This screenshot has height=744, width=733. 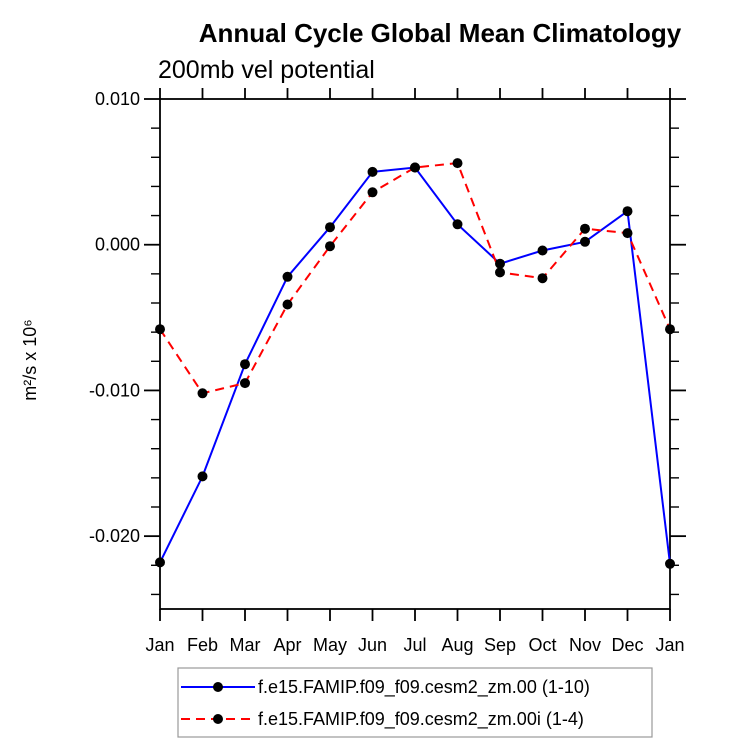 I want to click on legend-box, so click(x=415, y=702).